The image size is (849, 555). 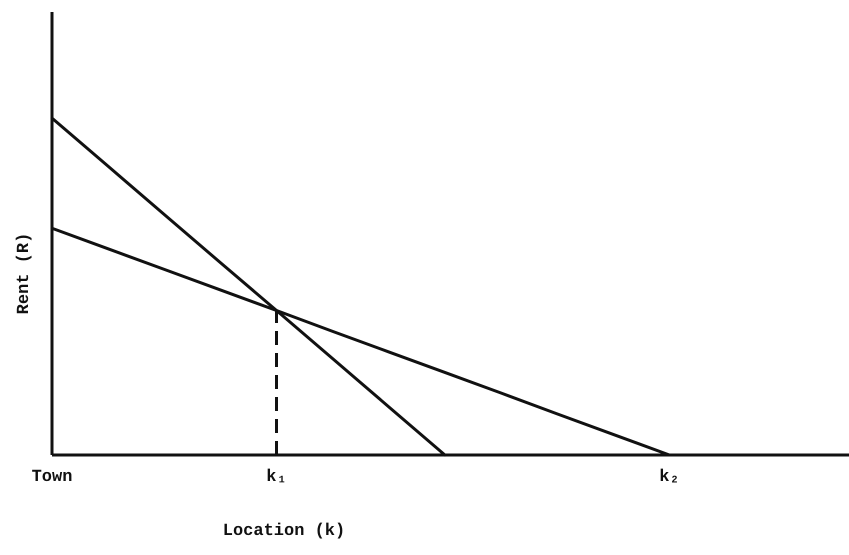 I want to click on x-tick-label: Town, so click(x=52, y=478).